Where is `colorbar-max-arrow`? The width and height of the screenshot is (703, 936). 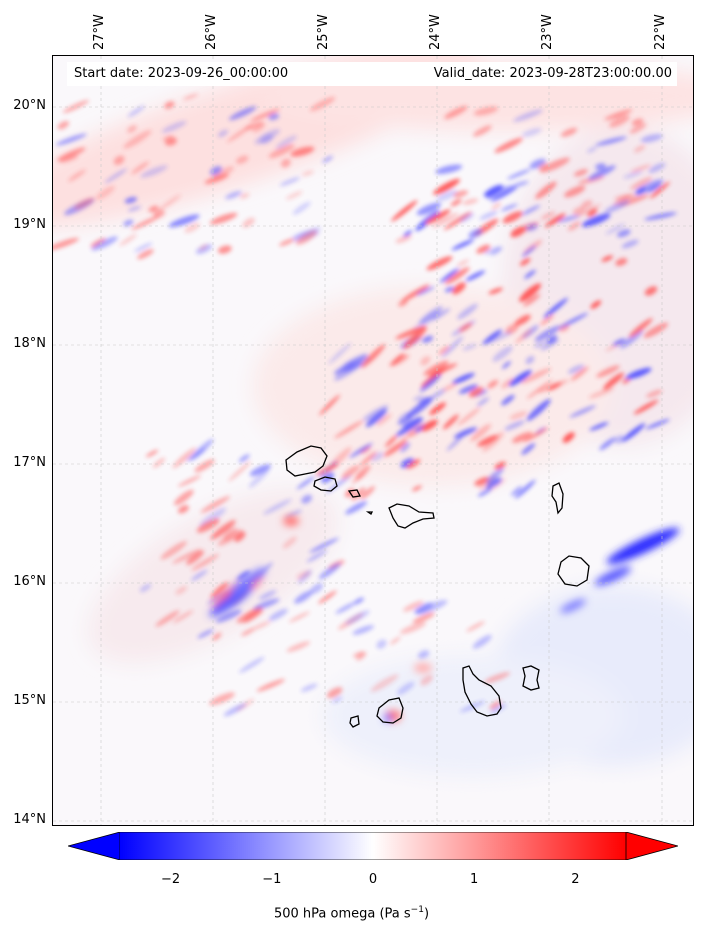
colorbar-max-arrow is located at coordinates (651, 846).